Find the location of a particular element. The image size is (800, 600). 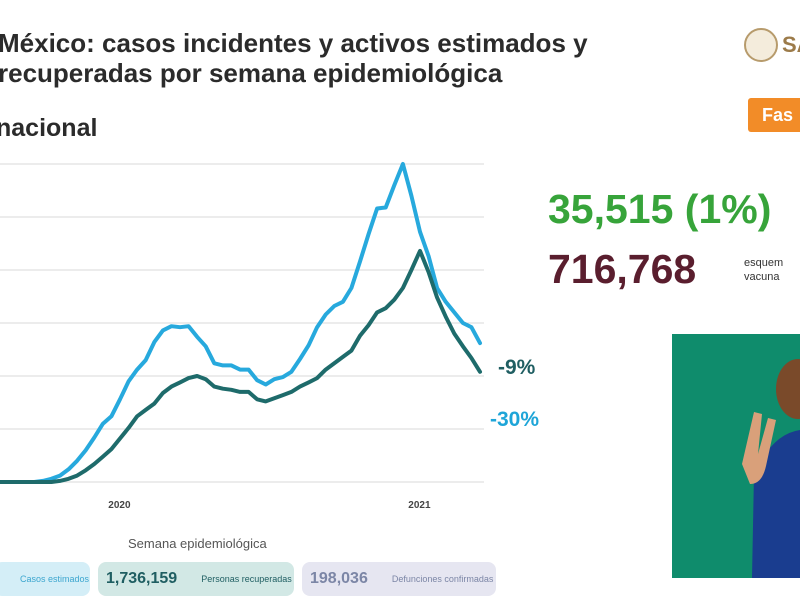

phase-badge: Fas is located at coordinates (774, 115).